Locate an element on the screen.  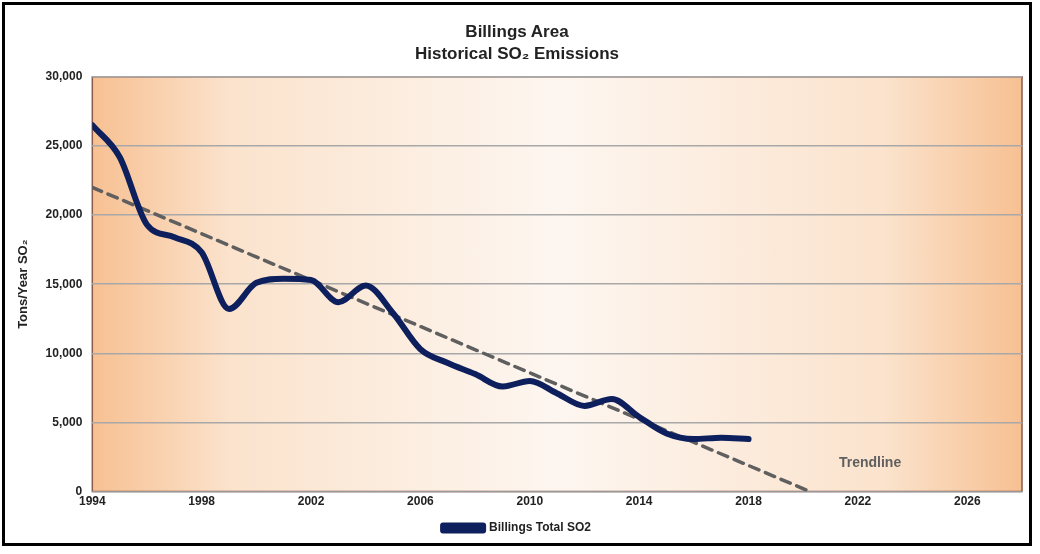
y-tick-label: 10,000 is located at coordinates (64, 352).